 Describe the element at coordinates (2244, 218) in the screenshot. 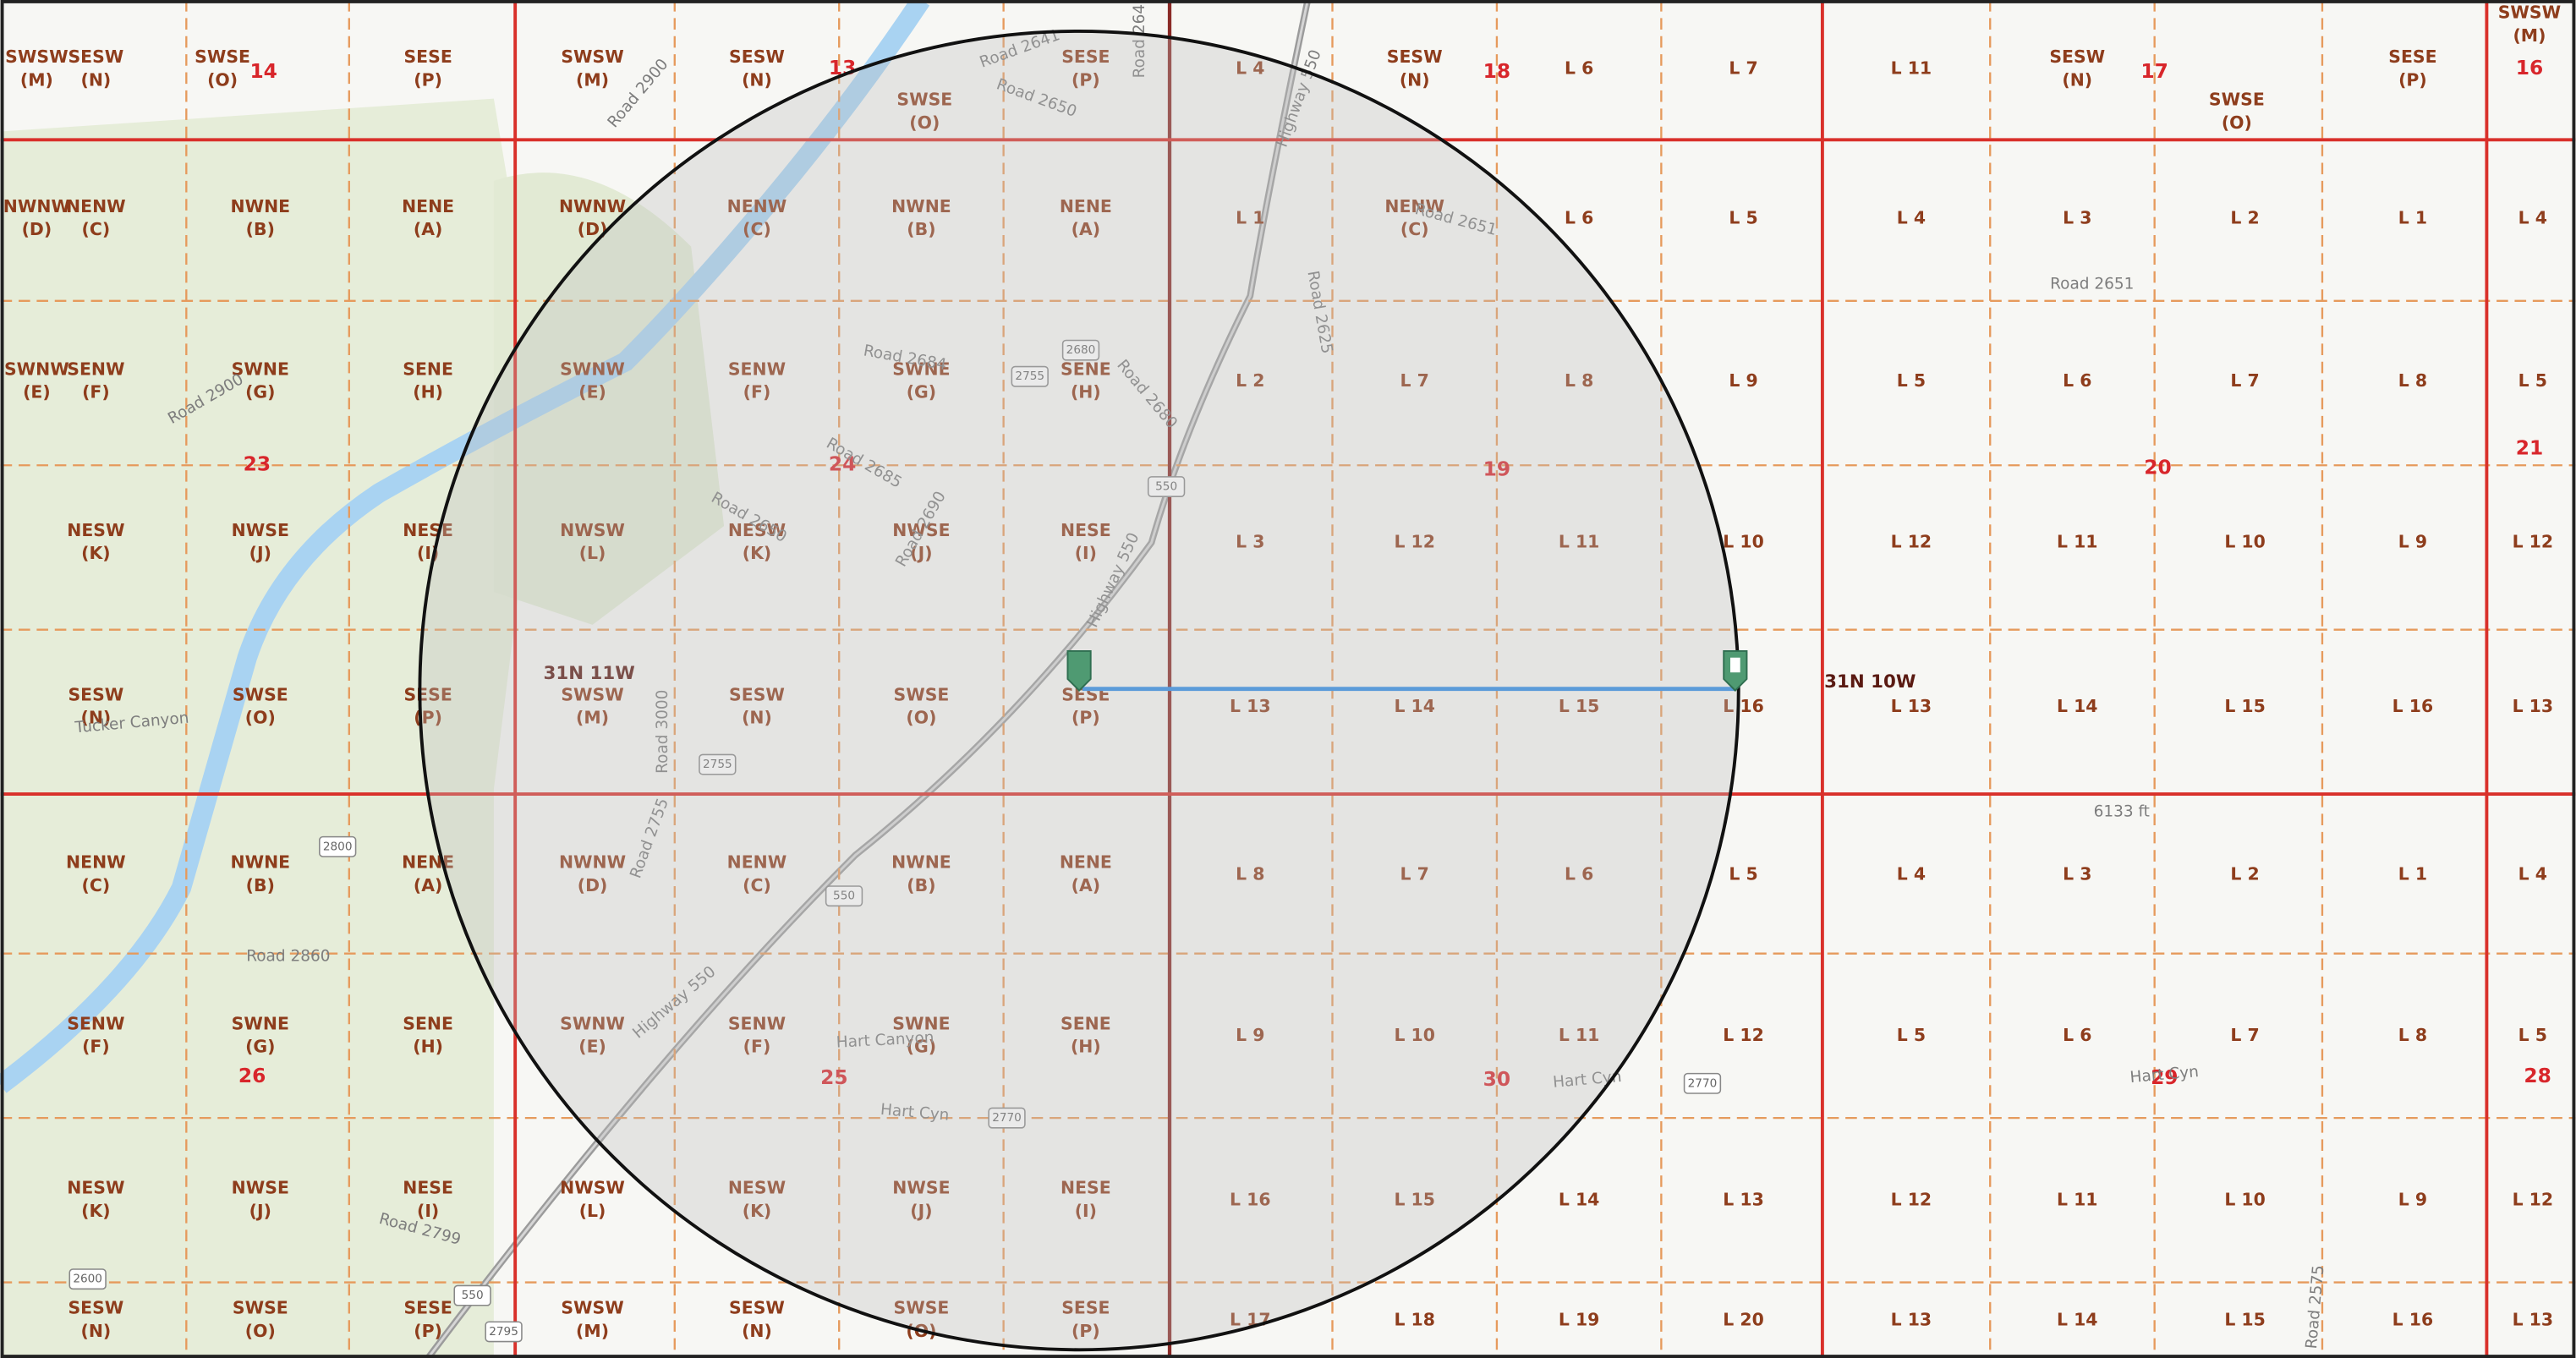

I see `lot-label: L 2` at that location.